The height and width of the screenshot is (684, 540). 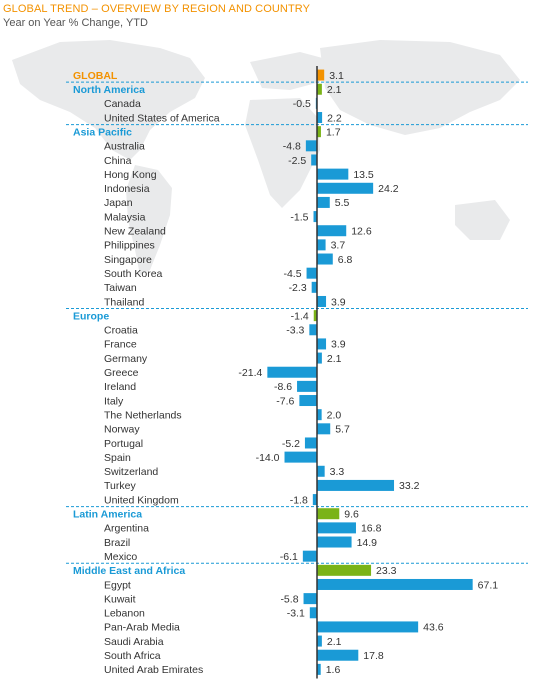 I want to click on value-label: -1.4, so click(x=300, y=316).